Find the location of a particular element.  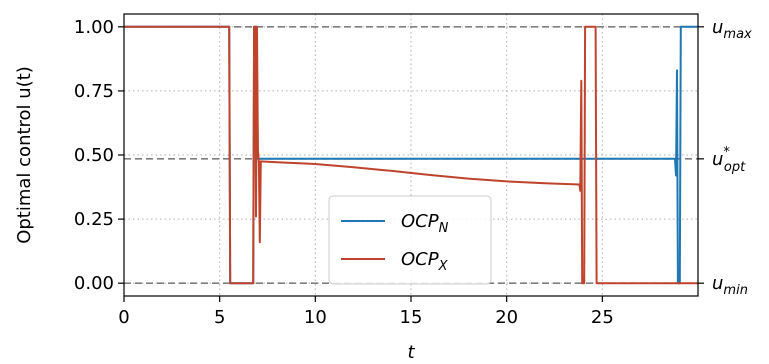

x-tick-label: 0 is located at coordinates (123, 317).